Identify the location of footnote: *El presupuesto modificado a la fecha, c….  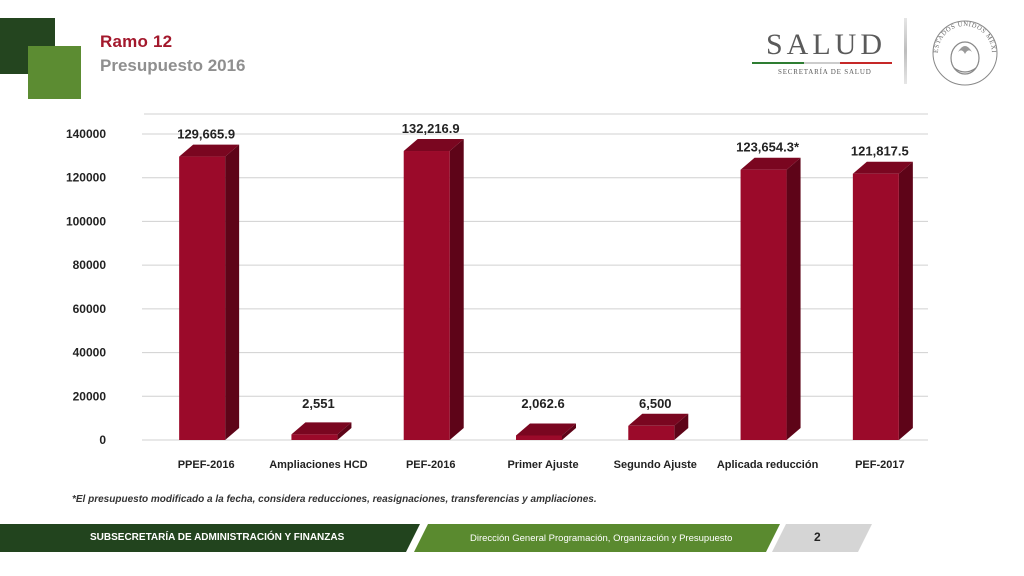
(334, 499).